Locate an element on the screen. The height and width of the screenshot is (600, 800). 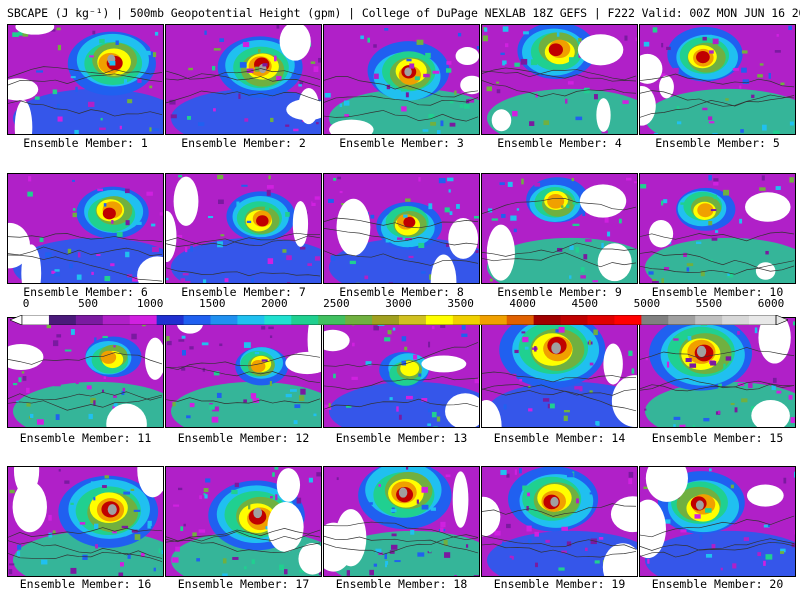
ensemble-member-label: Ensemble Member: 7 is located at coordinates (243, 292).